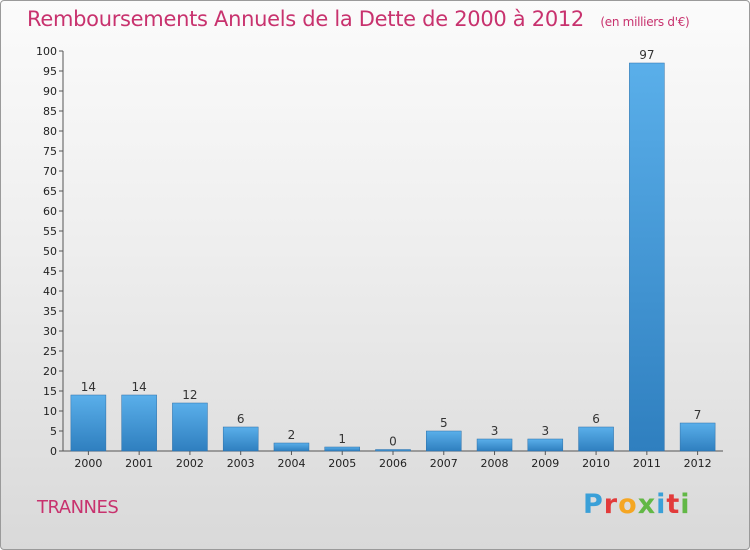 The height and width of the screenshot is (550, 750). What do you see at coordinates (50, 291) in the screenshot?
I see `y-tick-label: 40` at bounding box center [50, 291].